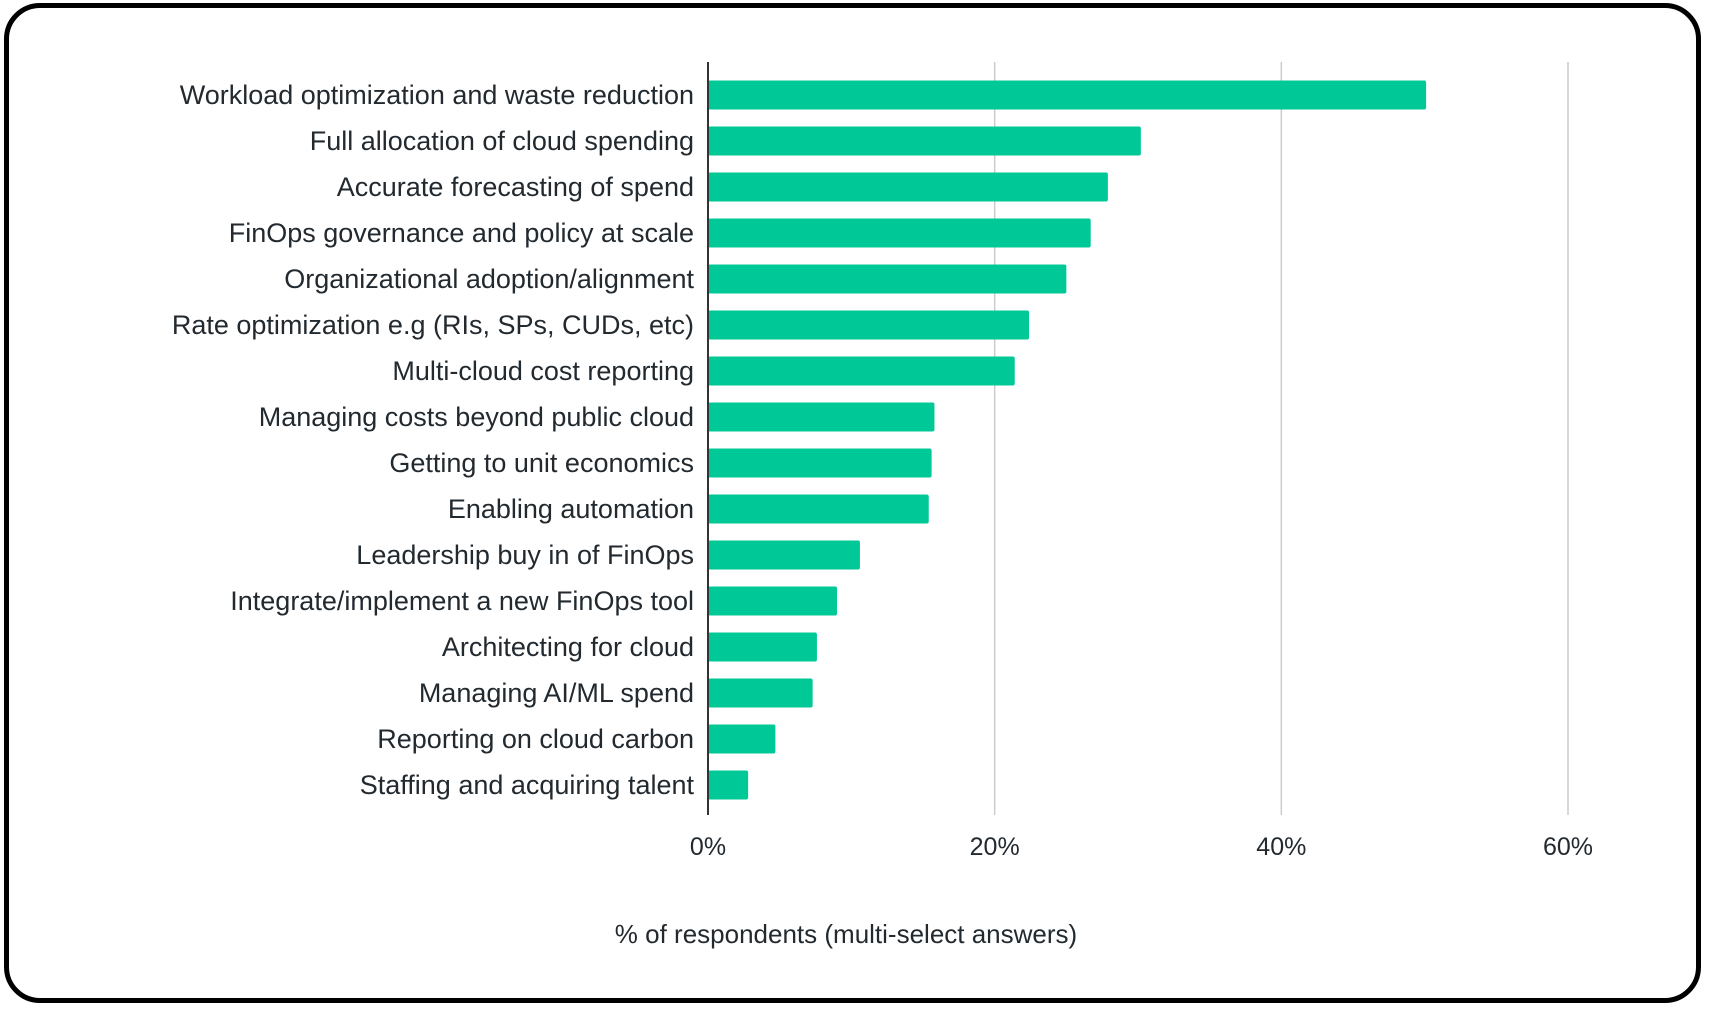  What do you see at coordinates (515, 187) in the screenshot?
I see `category-label: Accurate forecasting of spend` at bounding box center [515, 187].